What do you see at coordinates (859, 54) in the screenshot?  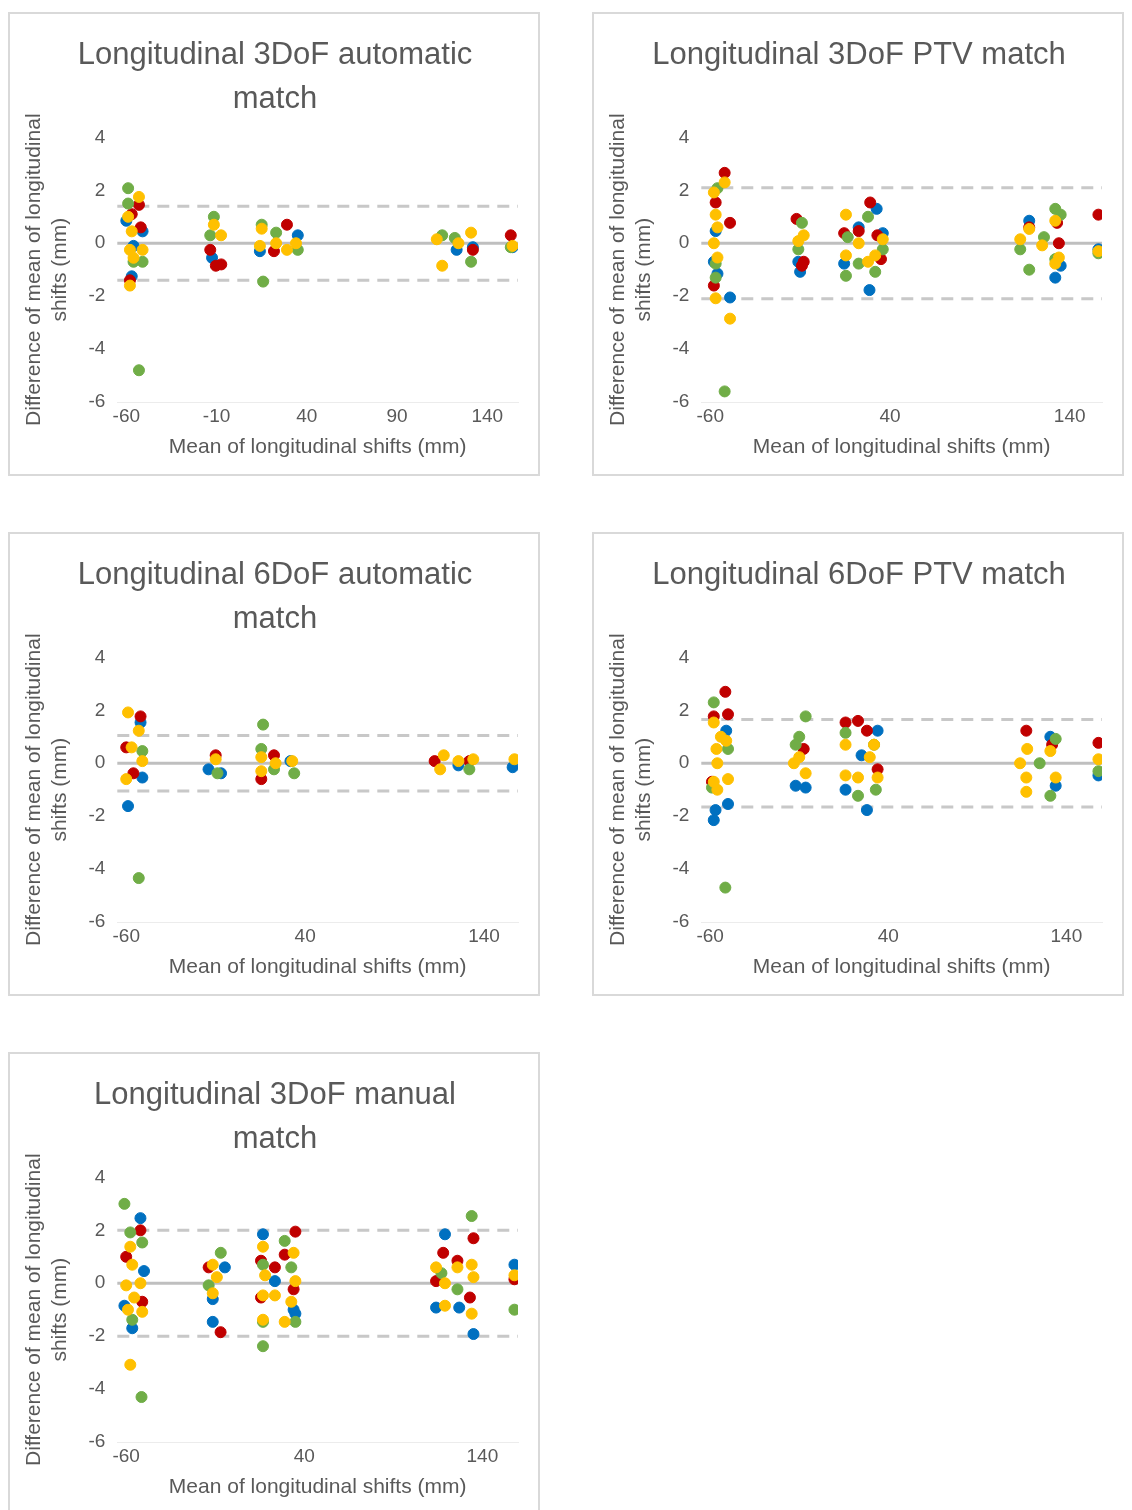 I see `chart-title: Longitudinal 3DoF PTV match` at bounding box center [859, 54].